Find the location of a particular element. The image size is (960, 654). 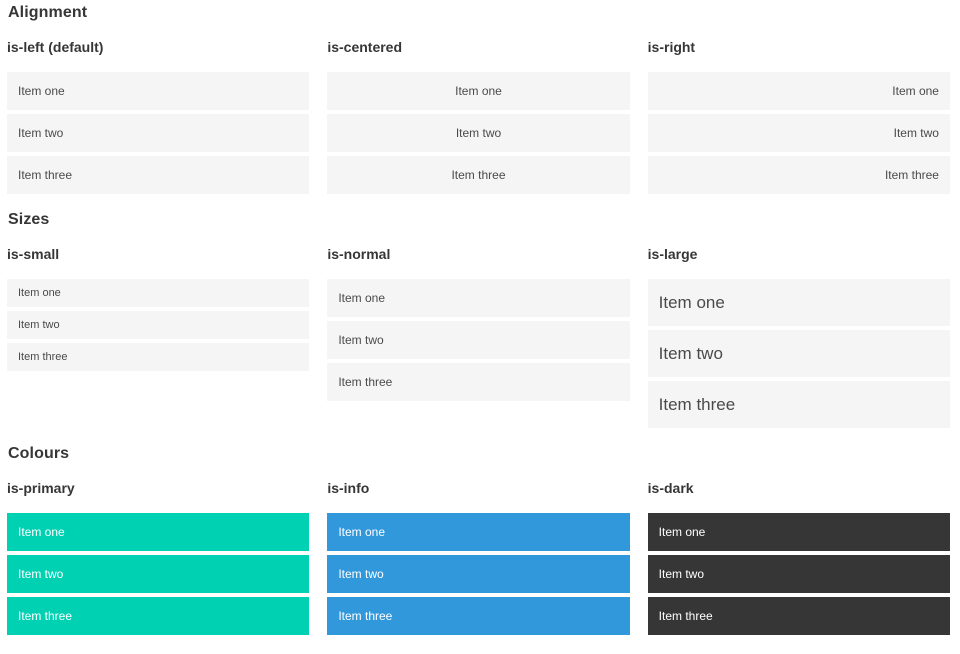

list-align-right: Item one Item two Item three is located at coordinates (798, 133).